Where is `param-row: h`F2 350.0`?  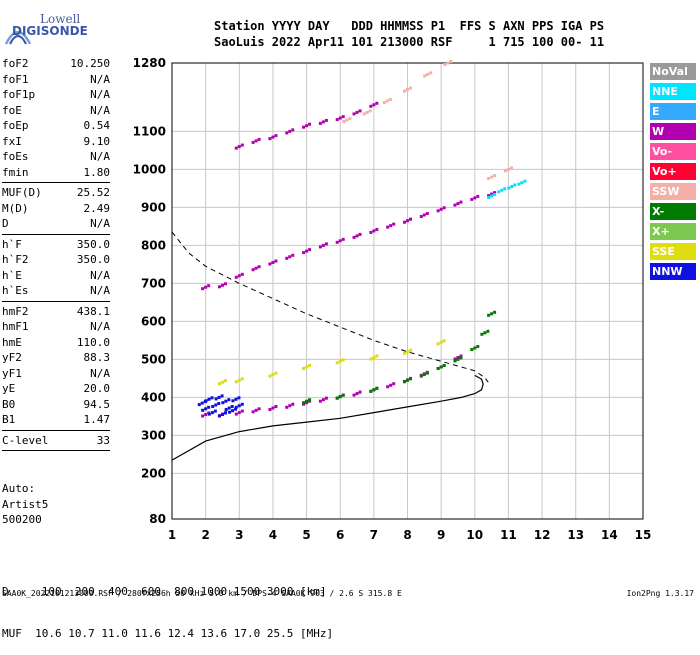 param-row: h`F2 350.0 is located at coordinates (56, 260).